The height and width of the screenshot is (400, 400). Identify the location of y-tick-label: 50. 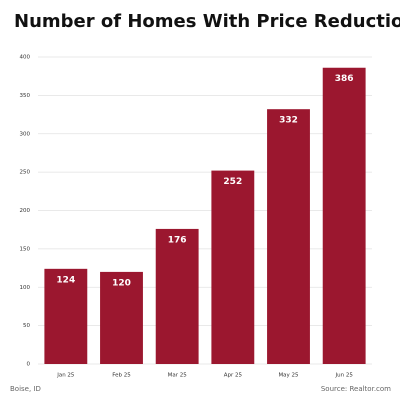
(26, 326).